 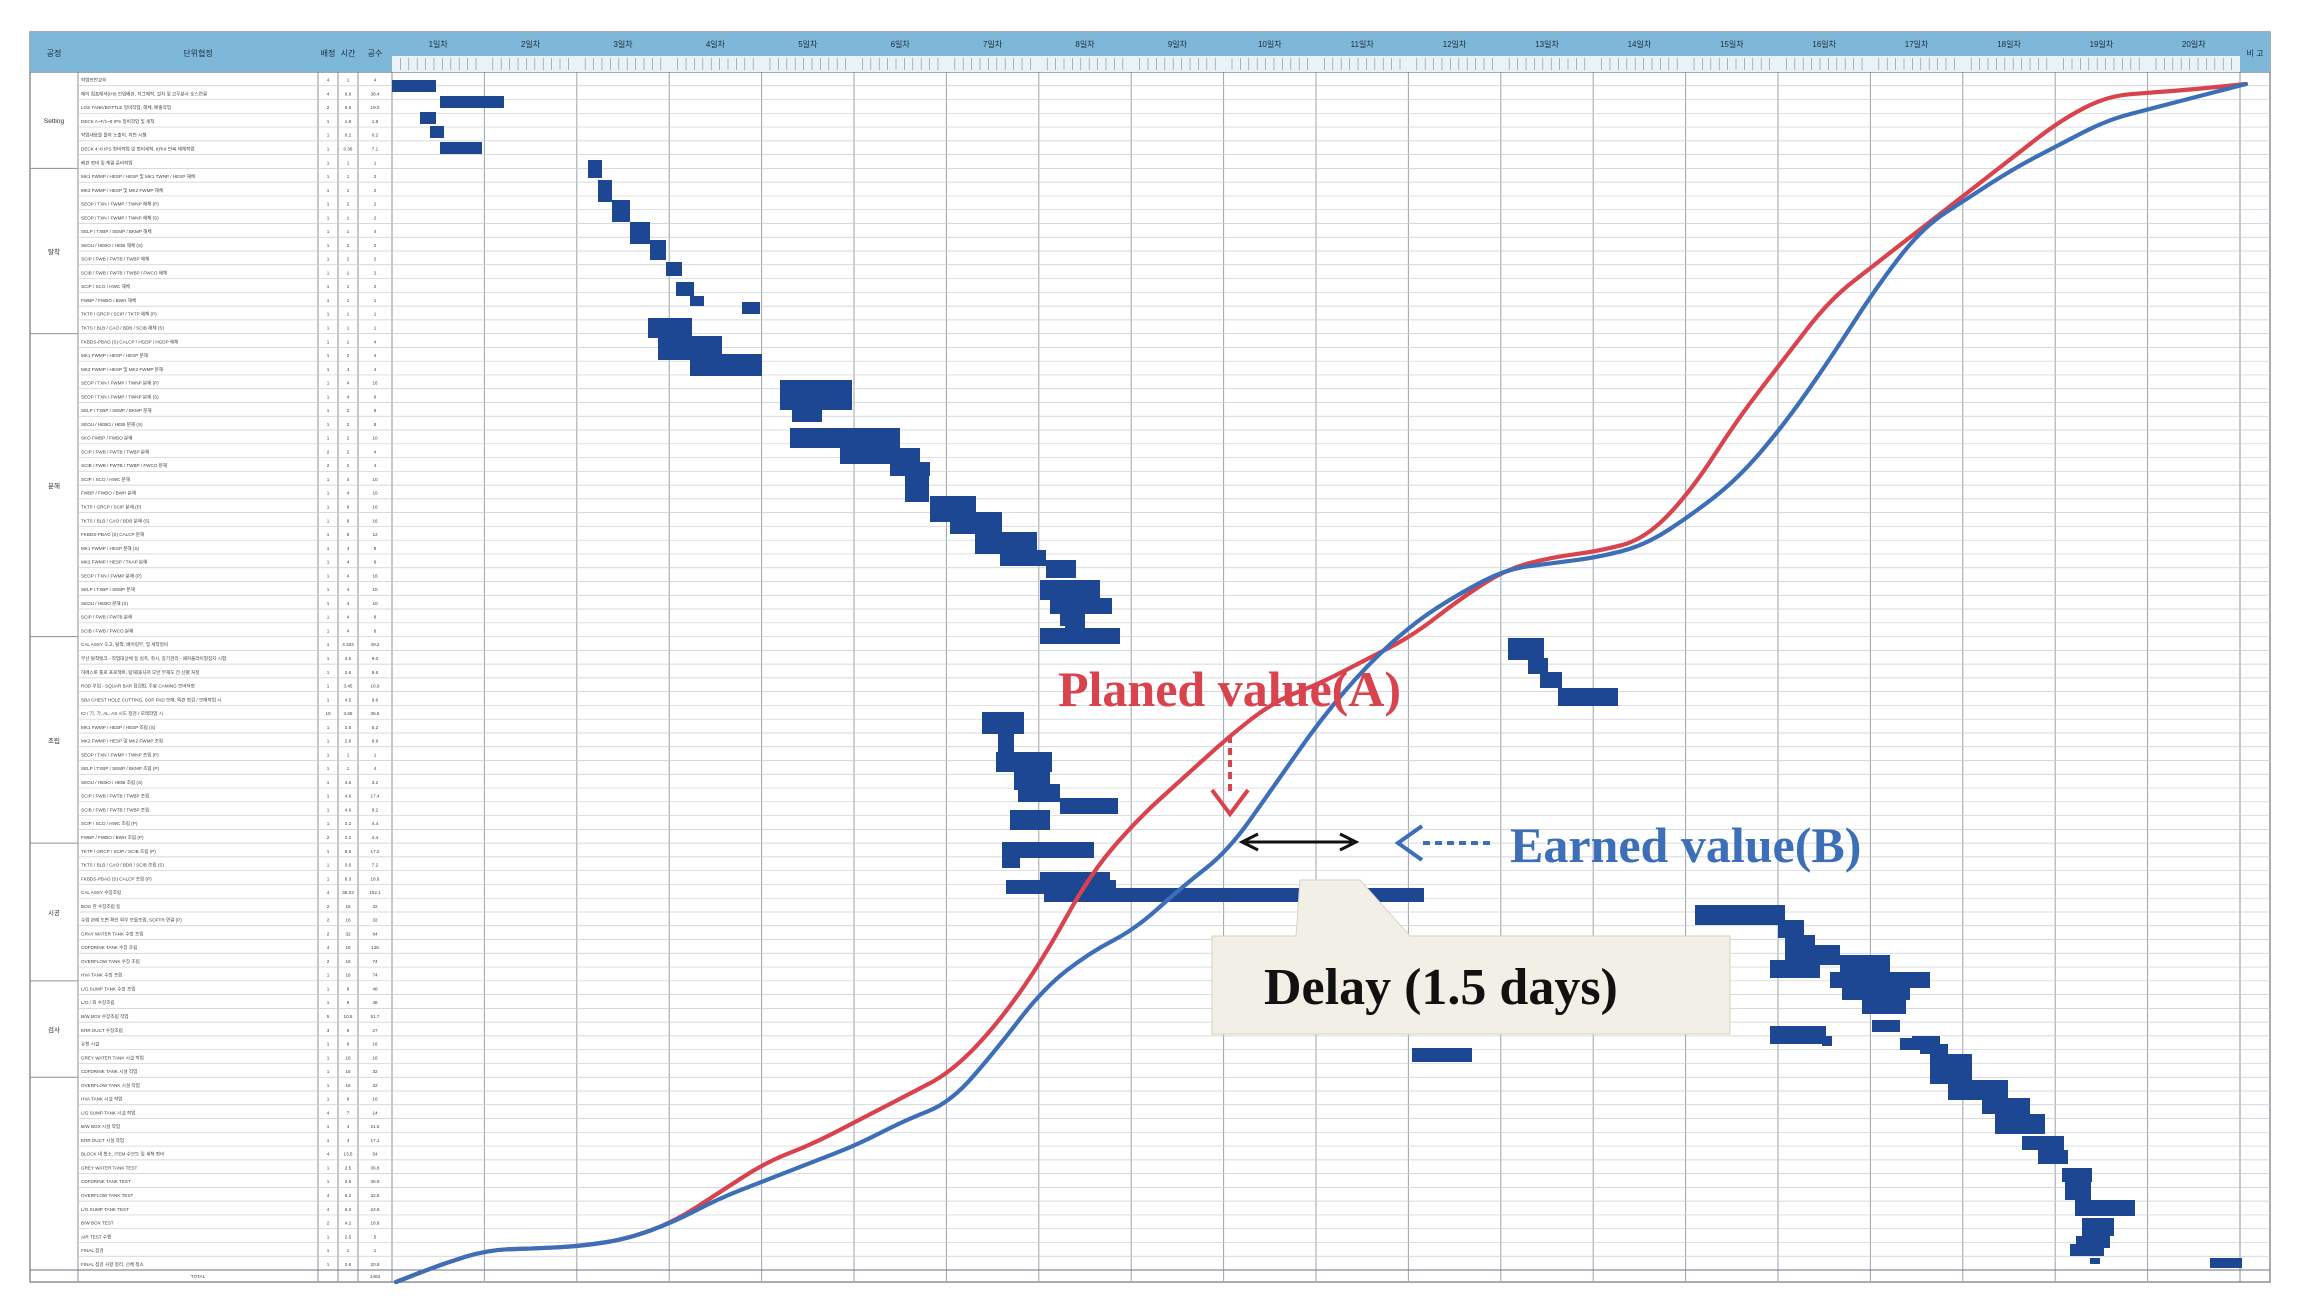 What do you see at coordinates (375, 1181) in the screenshot?
I see `activity-col-c: 36.8` at bounding box center [375, 1181].